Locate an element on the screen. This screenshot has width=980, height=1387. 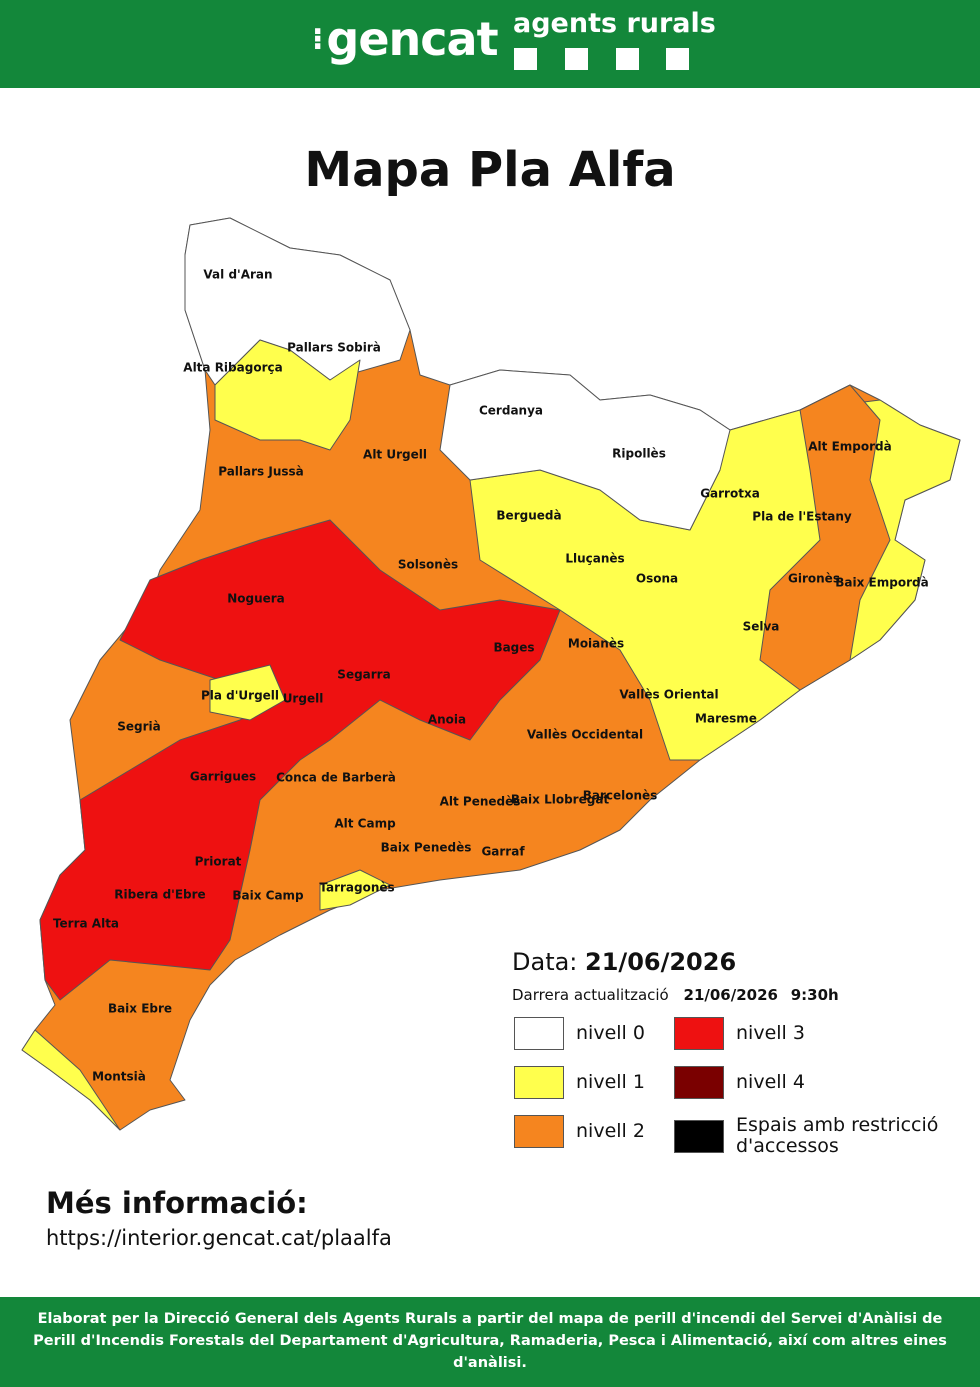
more-info-url: https://interior.gencat.cat/plaalfa is located at coordinates (219, 1238).